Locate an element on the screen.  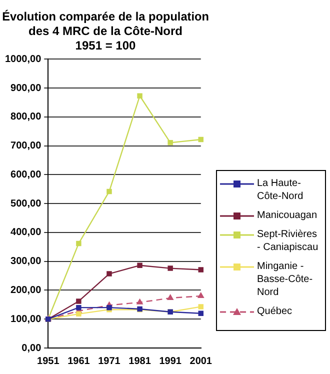
y-tick-label: 500,00 is located at coordinates (26, 204).